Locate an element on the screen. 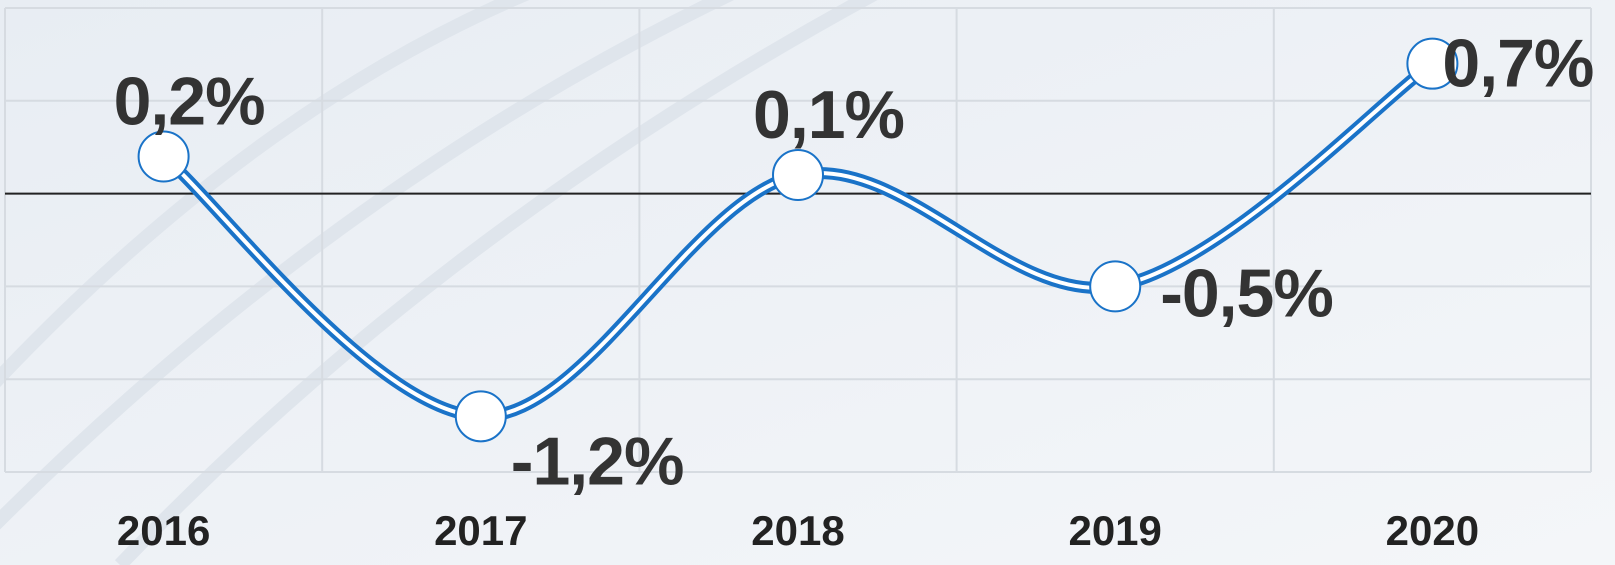  x-tick-label: 2019 is located at coordinates (1114, 530).